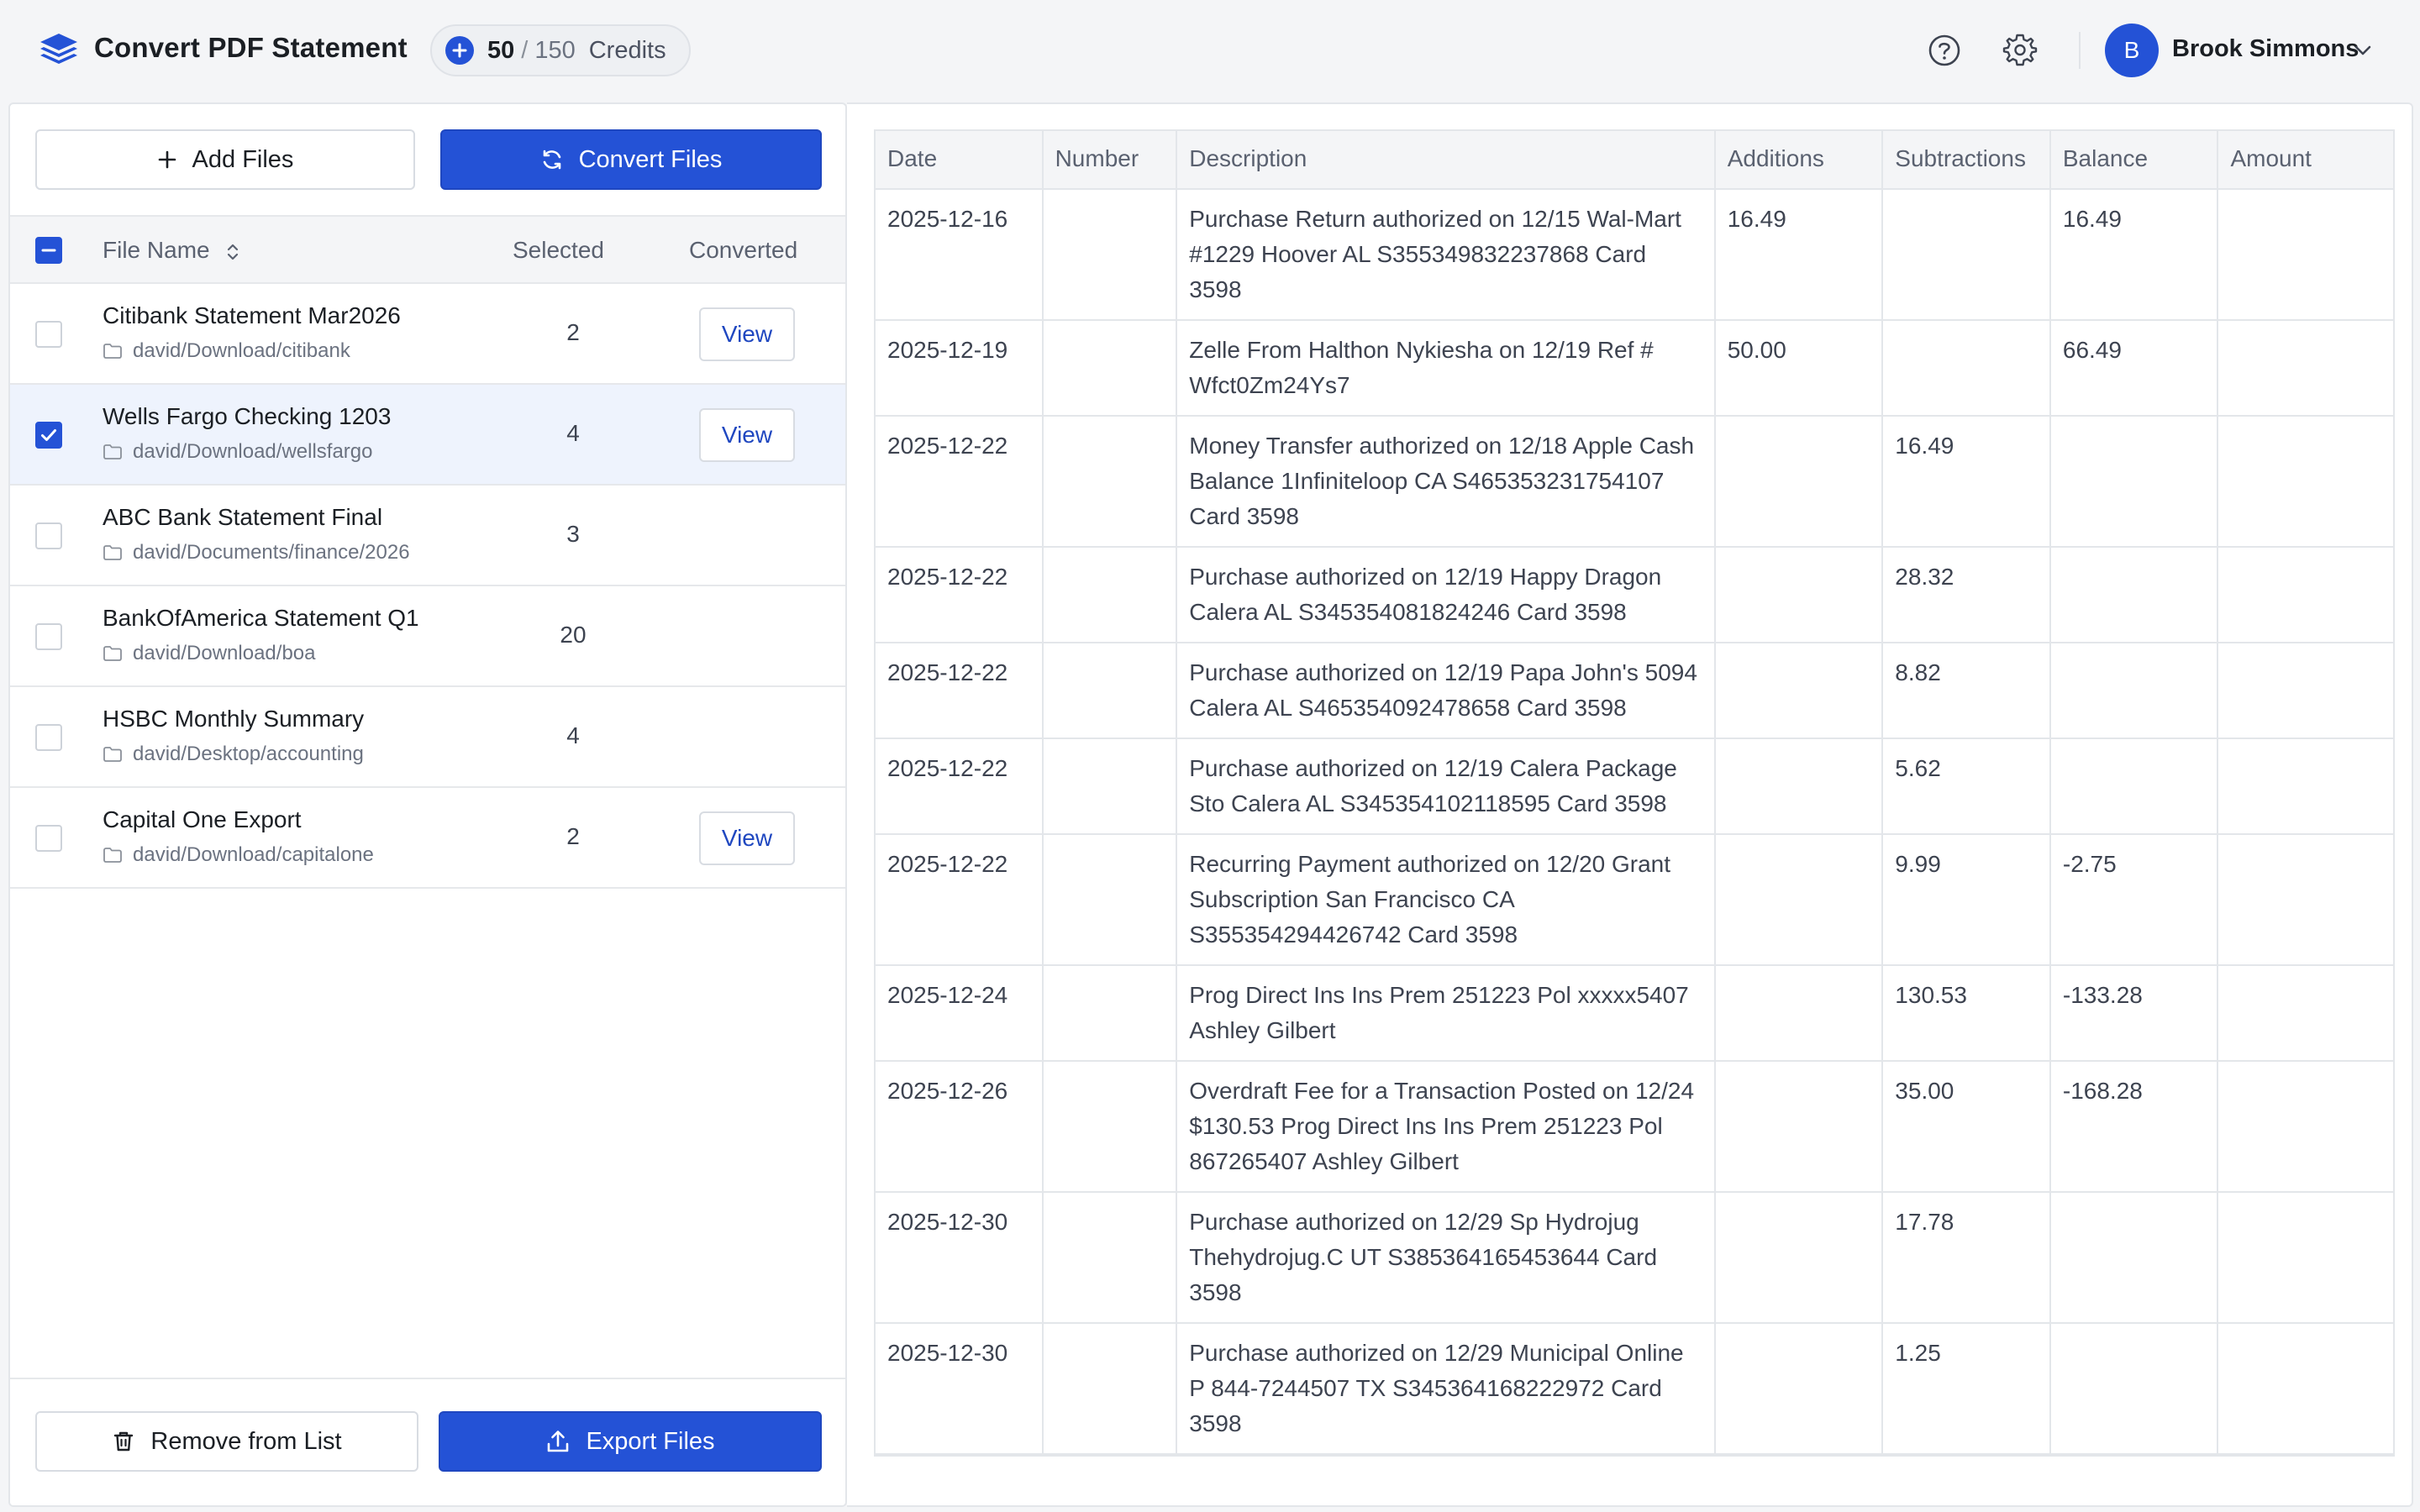 The height and width of the screenshot is (1512, 2420). Describe the element at coordinates (960, 368) in the screenshot. I see `cell-date: 2025-12-19` at that location.